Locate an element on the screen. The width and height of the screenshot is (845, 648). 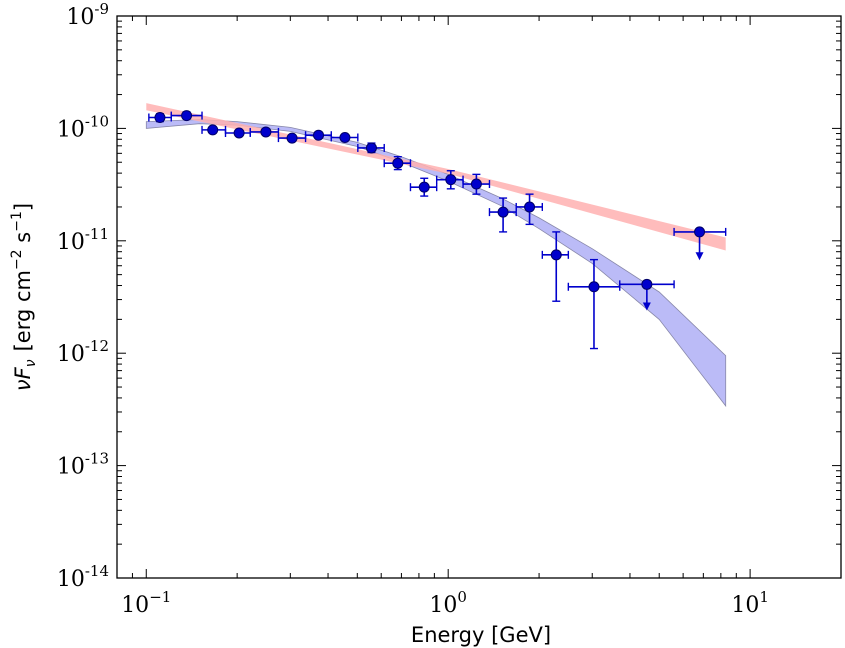
y-tick-label: 10-12 is located at coordinates (83, 352).